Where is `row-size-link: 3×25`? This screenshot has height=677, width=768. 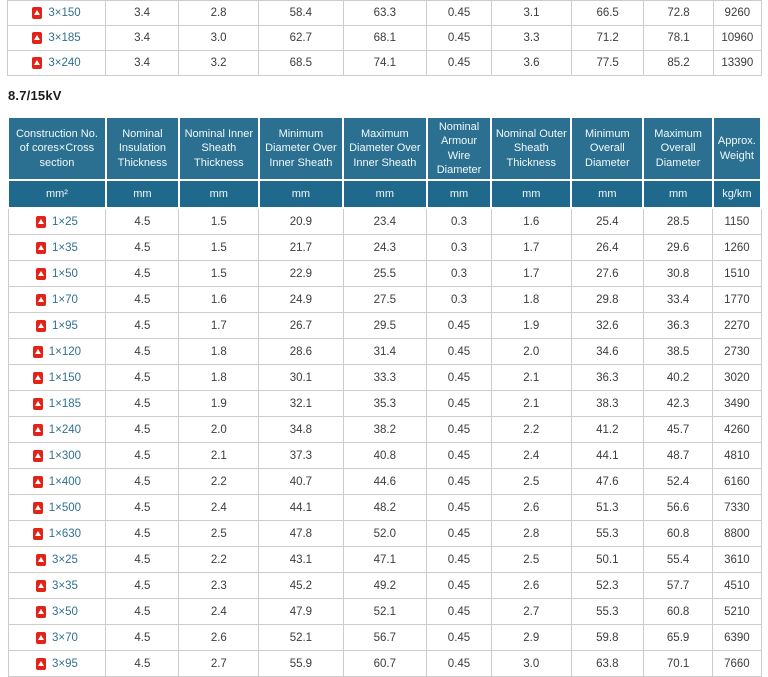 row-size-link: 3×25 is located at coordinates (64, 559).